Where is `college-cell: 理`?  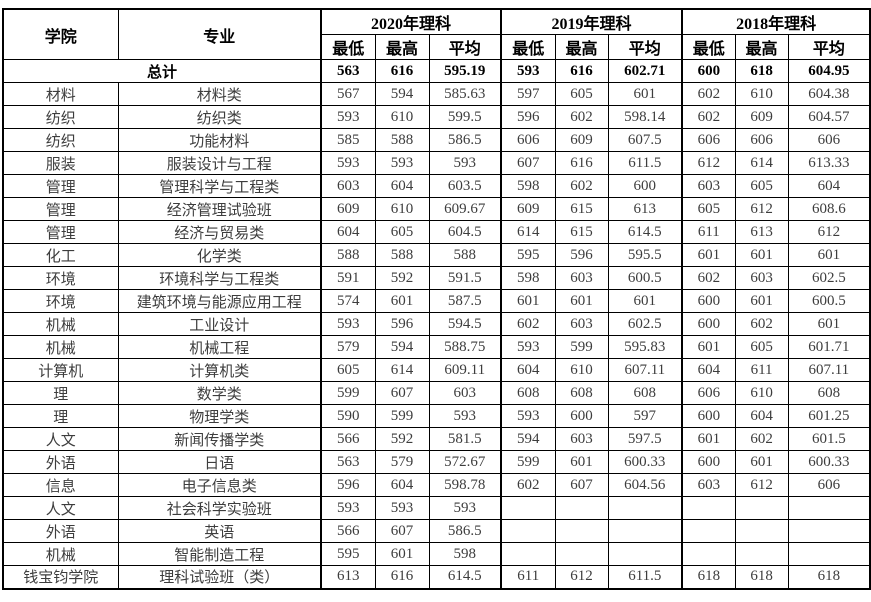
college-cell: 理 is located at coordinates (60, 416).